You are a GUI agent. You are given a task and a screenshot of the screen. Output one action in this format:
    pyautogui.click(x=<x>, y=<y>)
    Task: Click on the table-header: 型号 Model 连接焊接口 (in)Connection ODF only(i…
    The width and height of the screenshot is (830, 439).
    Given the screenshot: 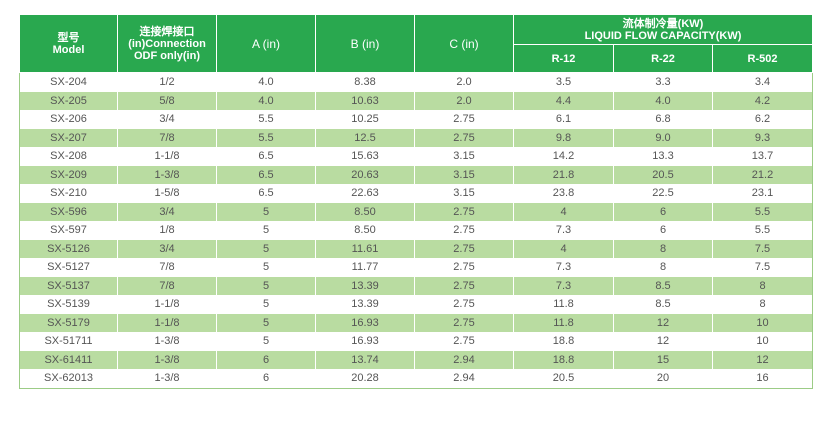 What is the action you would take?
    pyautogui.click(x=416, y=43)
    